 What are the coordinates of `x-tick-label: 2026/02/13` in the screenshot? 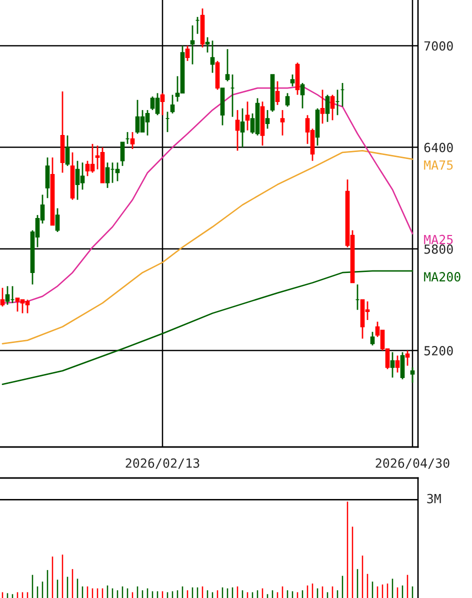 It's located at (163, 463).